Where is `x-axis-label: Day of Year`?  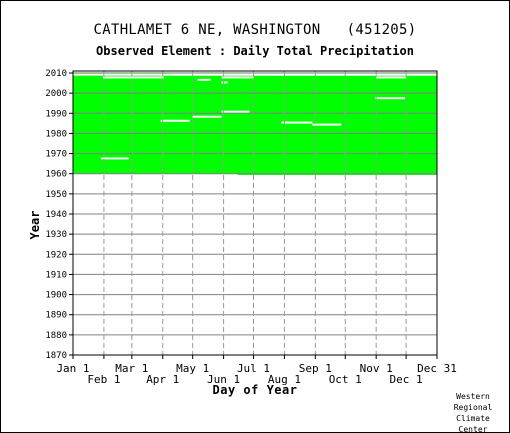
x-axis-label: Day of Year is located at coordinates (255, 390).